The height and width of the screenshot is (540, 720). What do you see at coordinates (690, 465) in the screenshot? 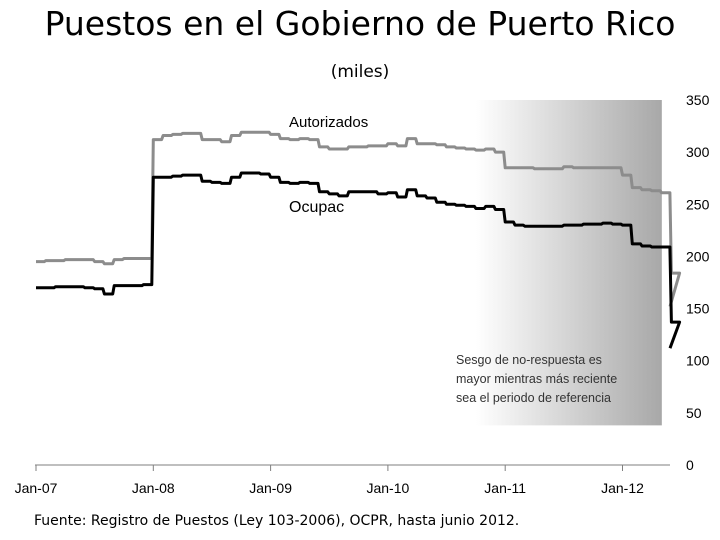
I see `y-tick-label: 0` at bounding box center [690, 465].